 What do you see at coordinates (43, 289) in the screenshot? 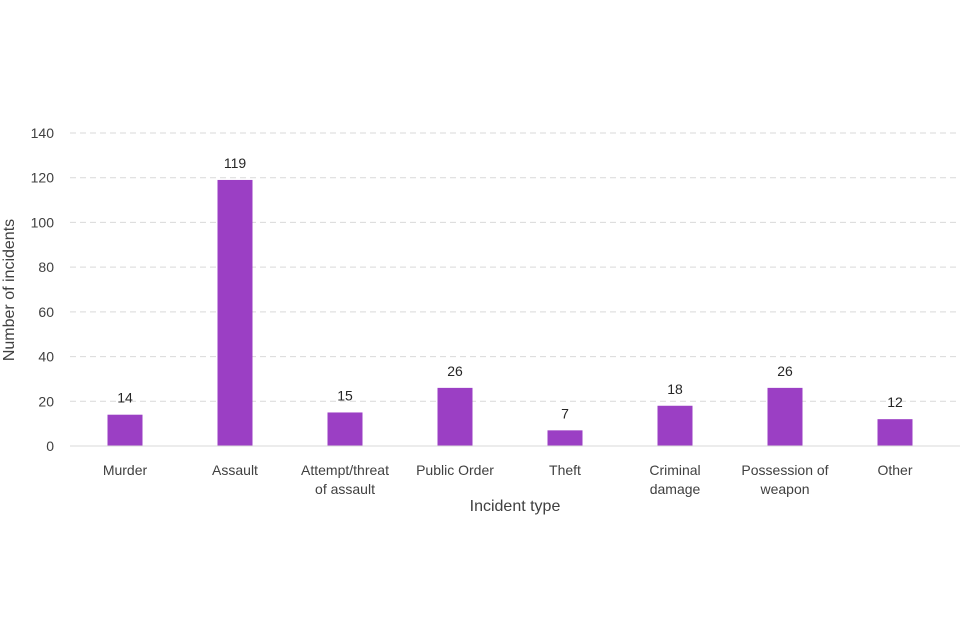
I see `y-axis-ticks: 0 20 40 60 80 100 120 140` at bounding box center [43, 289].